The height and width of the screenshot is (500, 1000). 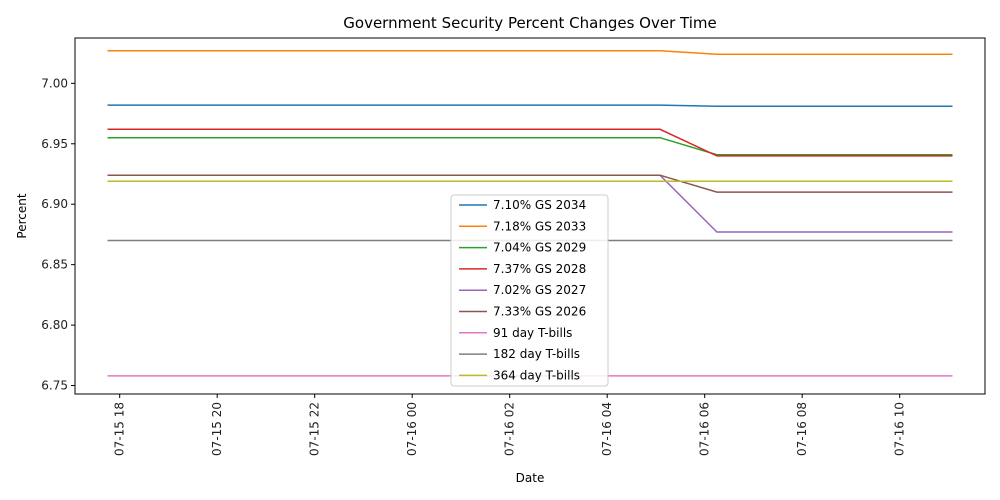 I want to click on y-tick-label: 6.75, so click(x=54, y=386).